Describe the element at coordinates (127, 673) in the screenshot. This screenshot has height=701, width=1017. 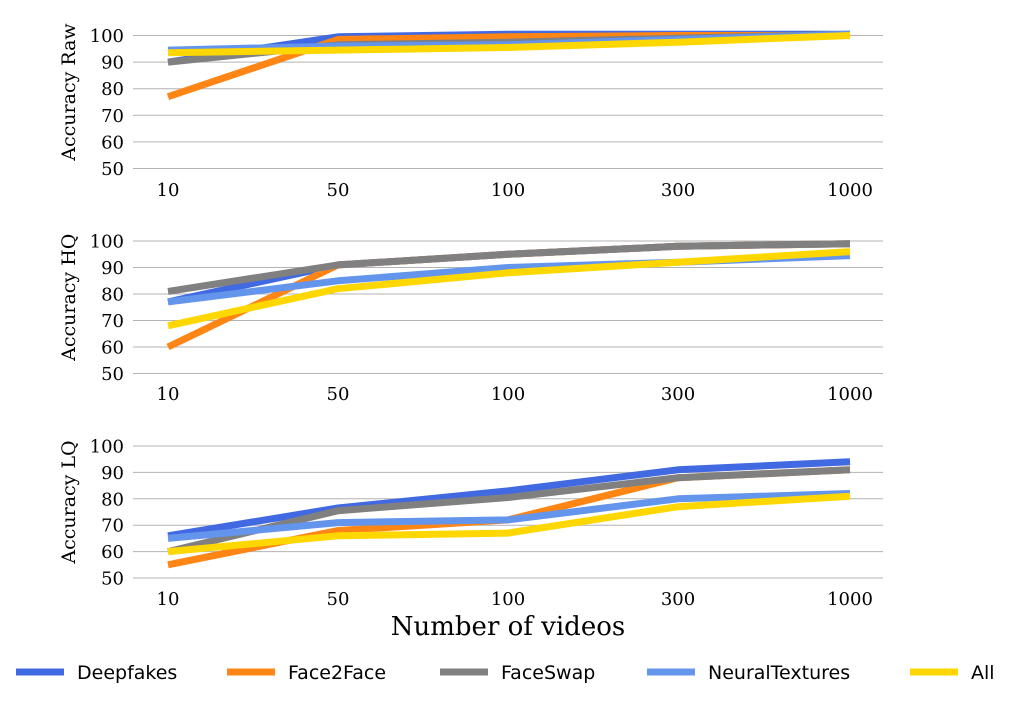
I see `legend-label: Deepfakes` at that location.